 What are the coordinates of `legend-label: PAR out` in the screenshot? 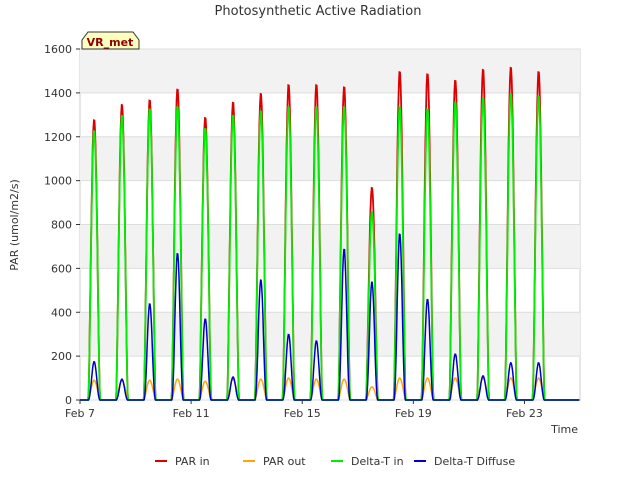 It's located at (284, 461).